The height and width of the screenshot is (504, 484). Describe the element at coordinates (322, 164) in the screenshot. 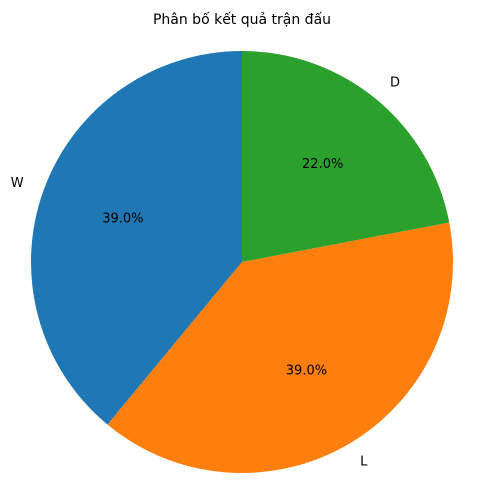

I see `slice-percent-d: 22.0%` at that location.